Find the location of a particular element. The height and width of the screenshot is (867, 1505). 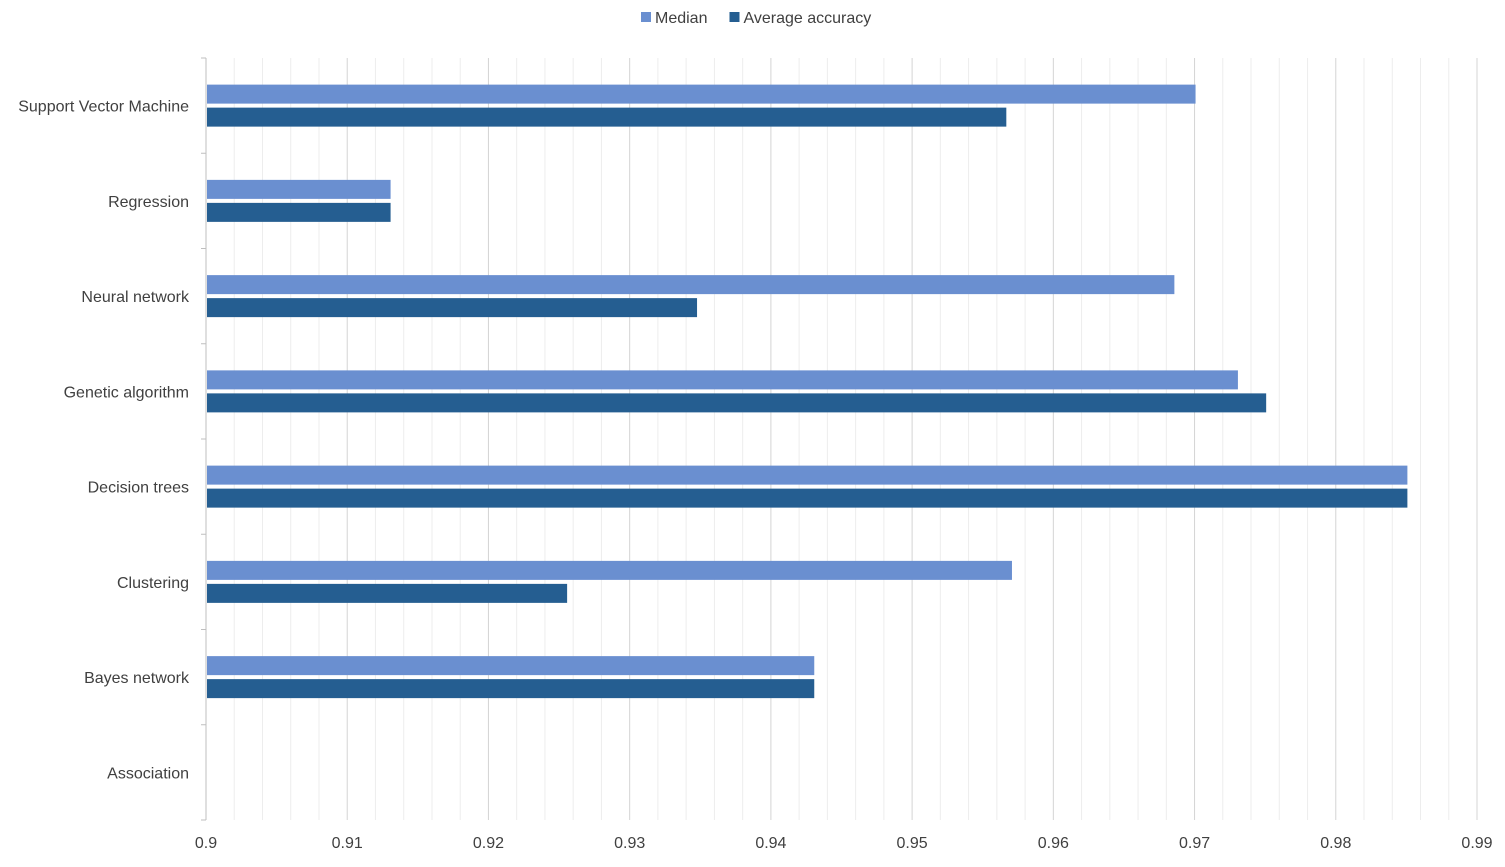

category-label: Association is located at coordinates (148, 773).